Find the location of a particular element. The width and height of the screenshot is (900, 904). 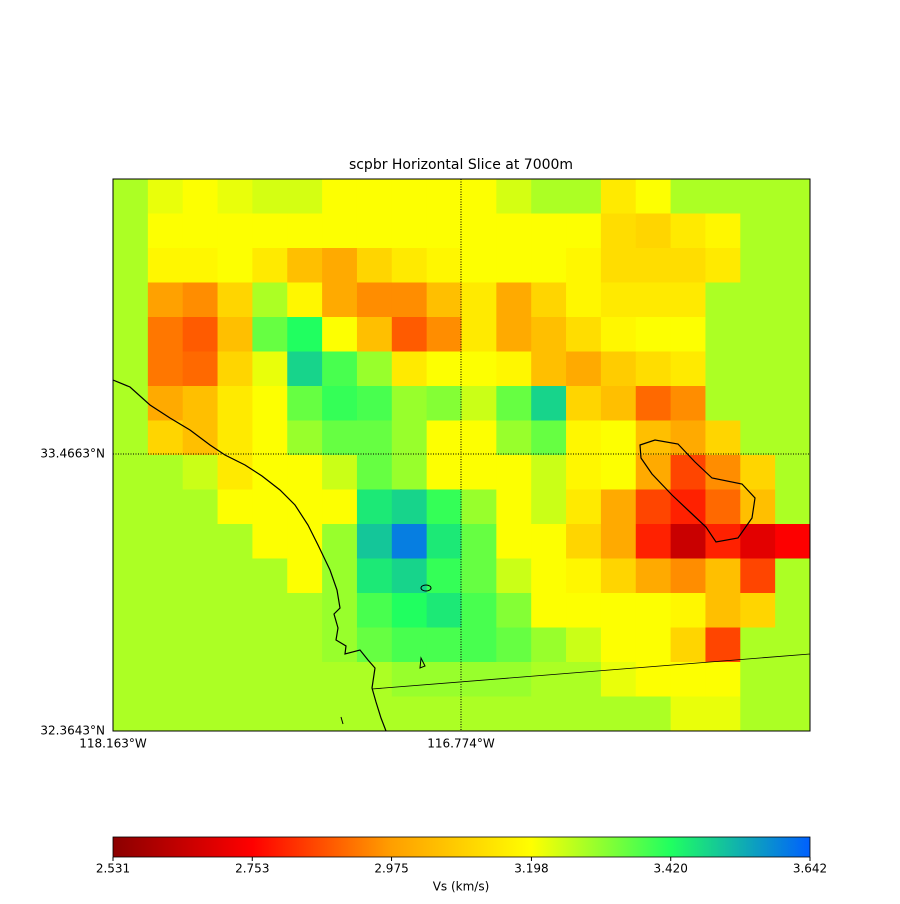

colorbar-tick-label: 2.531 is located at coordinates (113, 869).